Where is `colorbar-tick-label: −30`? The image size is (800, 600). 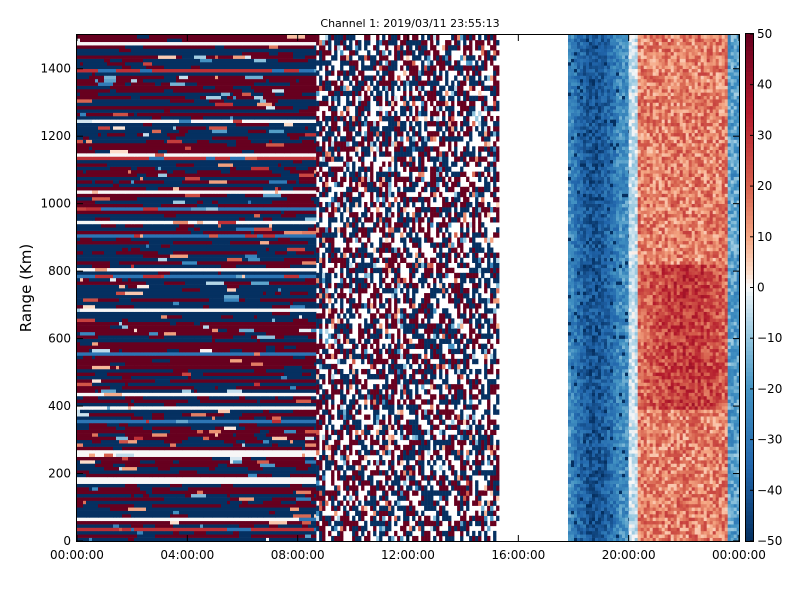
colorbar-tick-label: −30 is located at coordinates (769, 440).